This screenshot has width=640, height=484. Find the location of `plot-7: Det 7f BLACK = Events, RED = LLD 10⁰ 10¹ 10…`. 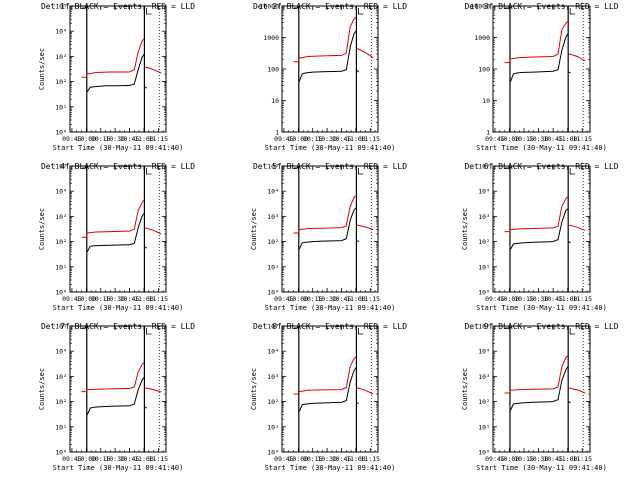

plot-7: Det 7f BLACK = Events, RED = LLD 10⁰ 10¹ 10… is located at coordinates (116, 397).